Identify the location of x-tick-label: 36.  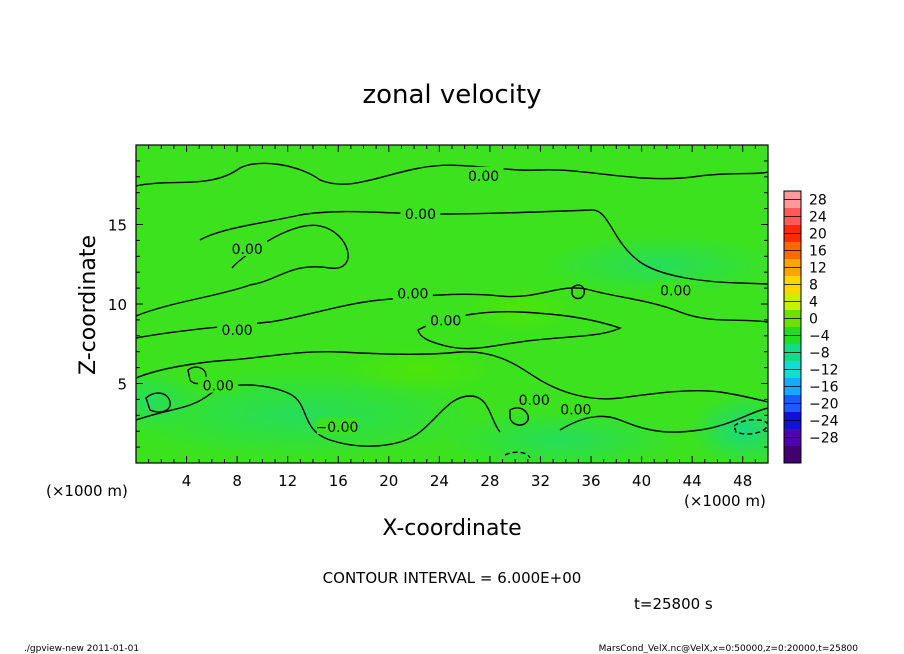
(590, 481).